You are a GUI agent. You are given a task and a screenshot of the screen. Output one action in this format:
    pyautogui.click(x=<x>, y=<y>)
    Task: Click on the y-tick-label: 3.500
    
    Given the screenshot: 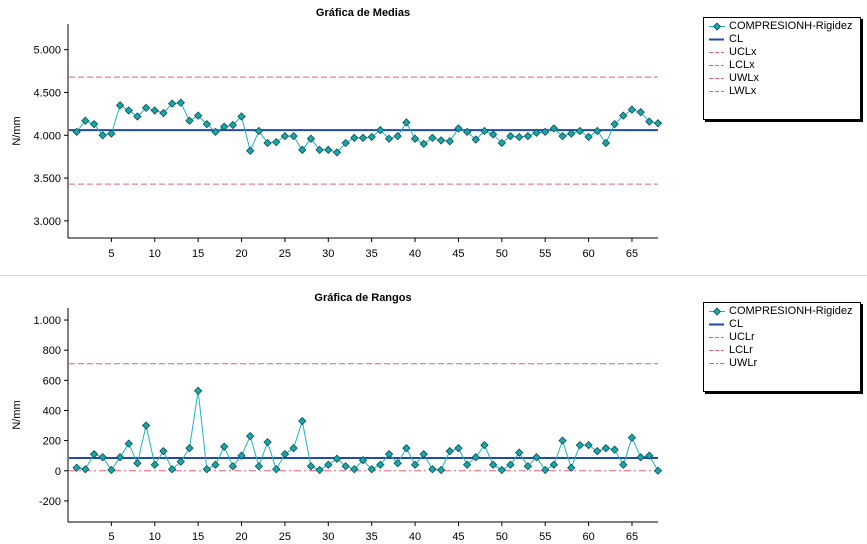 What is the action you would take?
    pyautogui.click(x=47, y=179)
    